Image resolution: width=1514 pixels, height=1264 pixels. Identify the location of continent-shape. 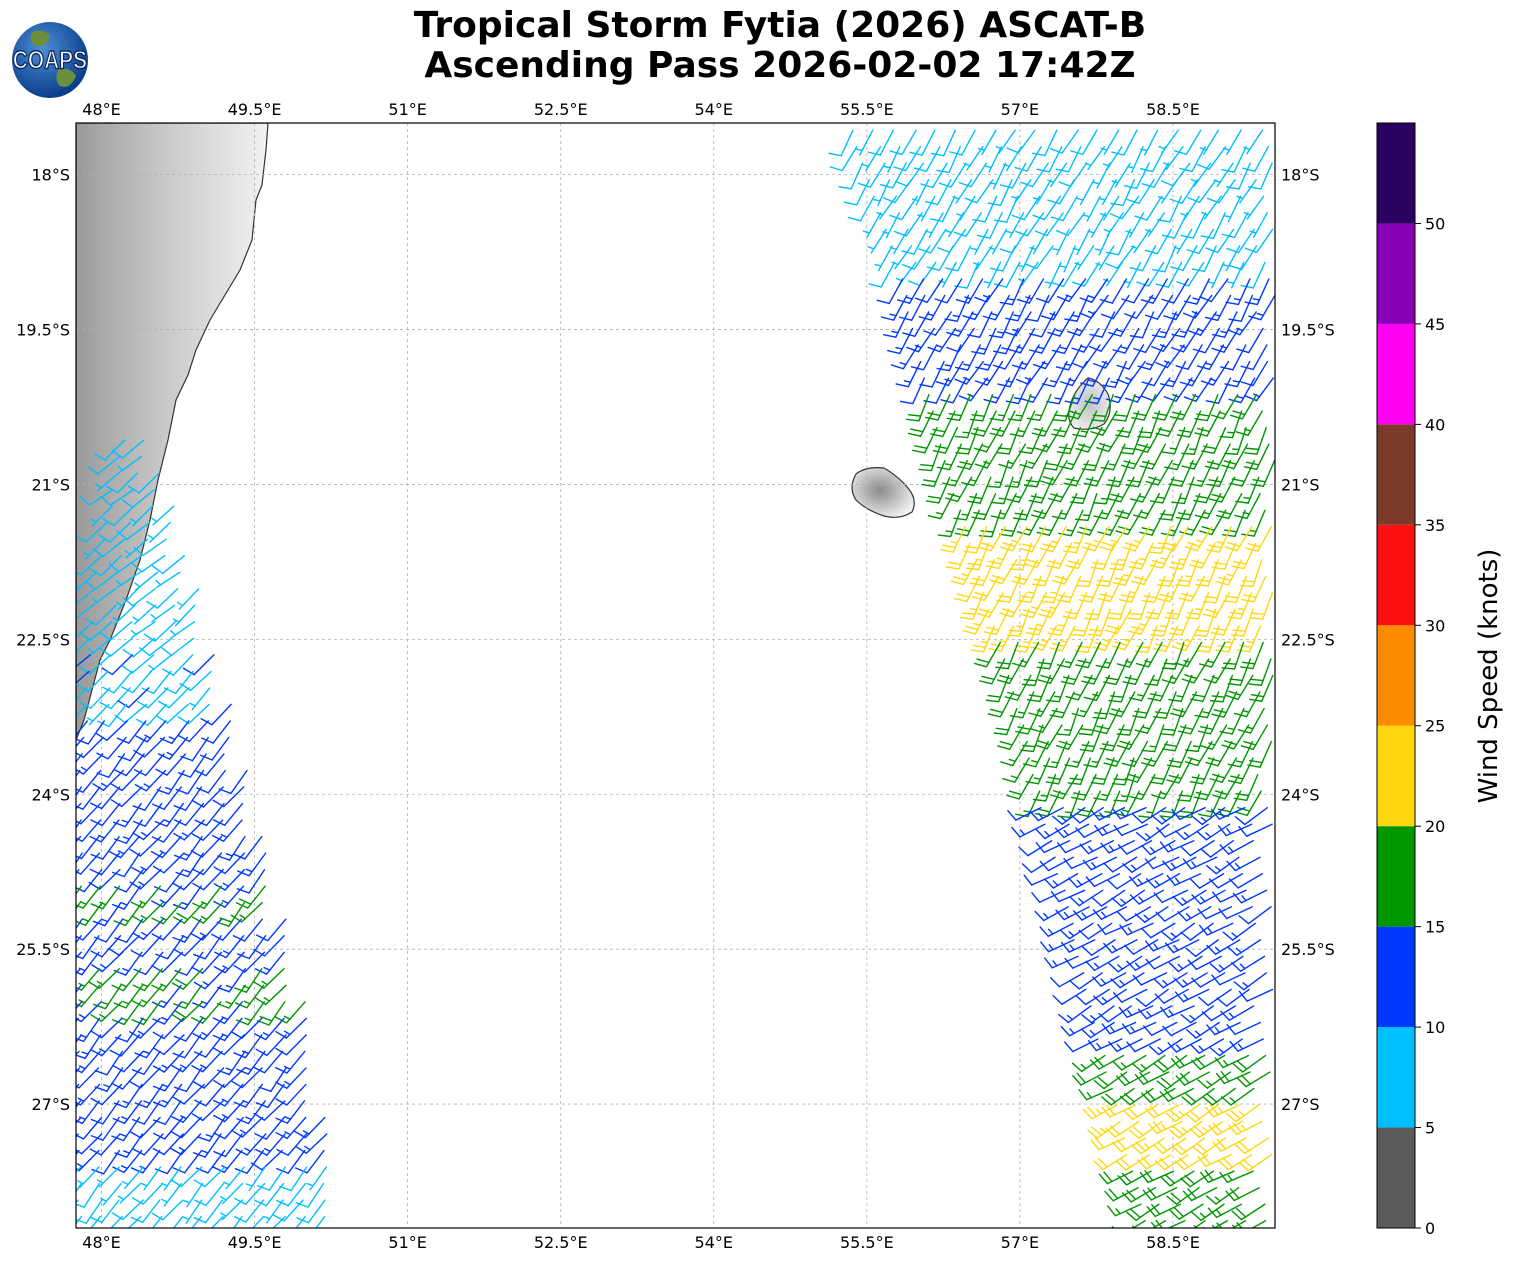
(66, 77).